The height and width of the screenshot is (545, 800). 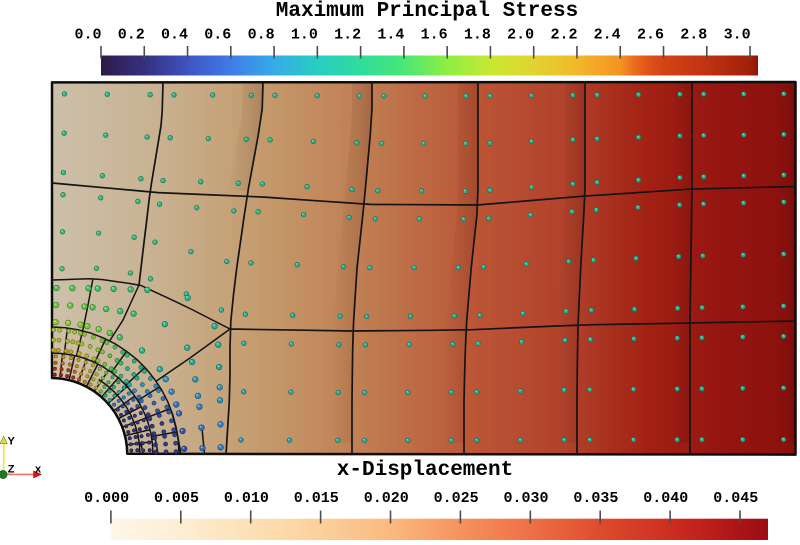 What do you see at coordinates (693, 35) in the screenshot?
I see `svg-text: 2.8` at bounding box center [693, 35].